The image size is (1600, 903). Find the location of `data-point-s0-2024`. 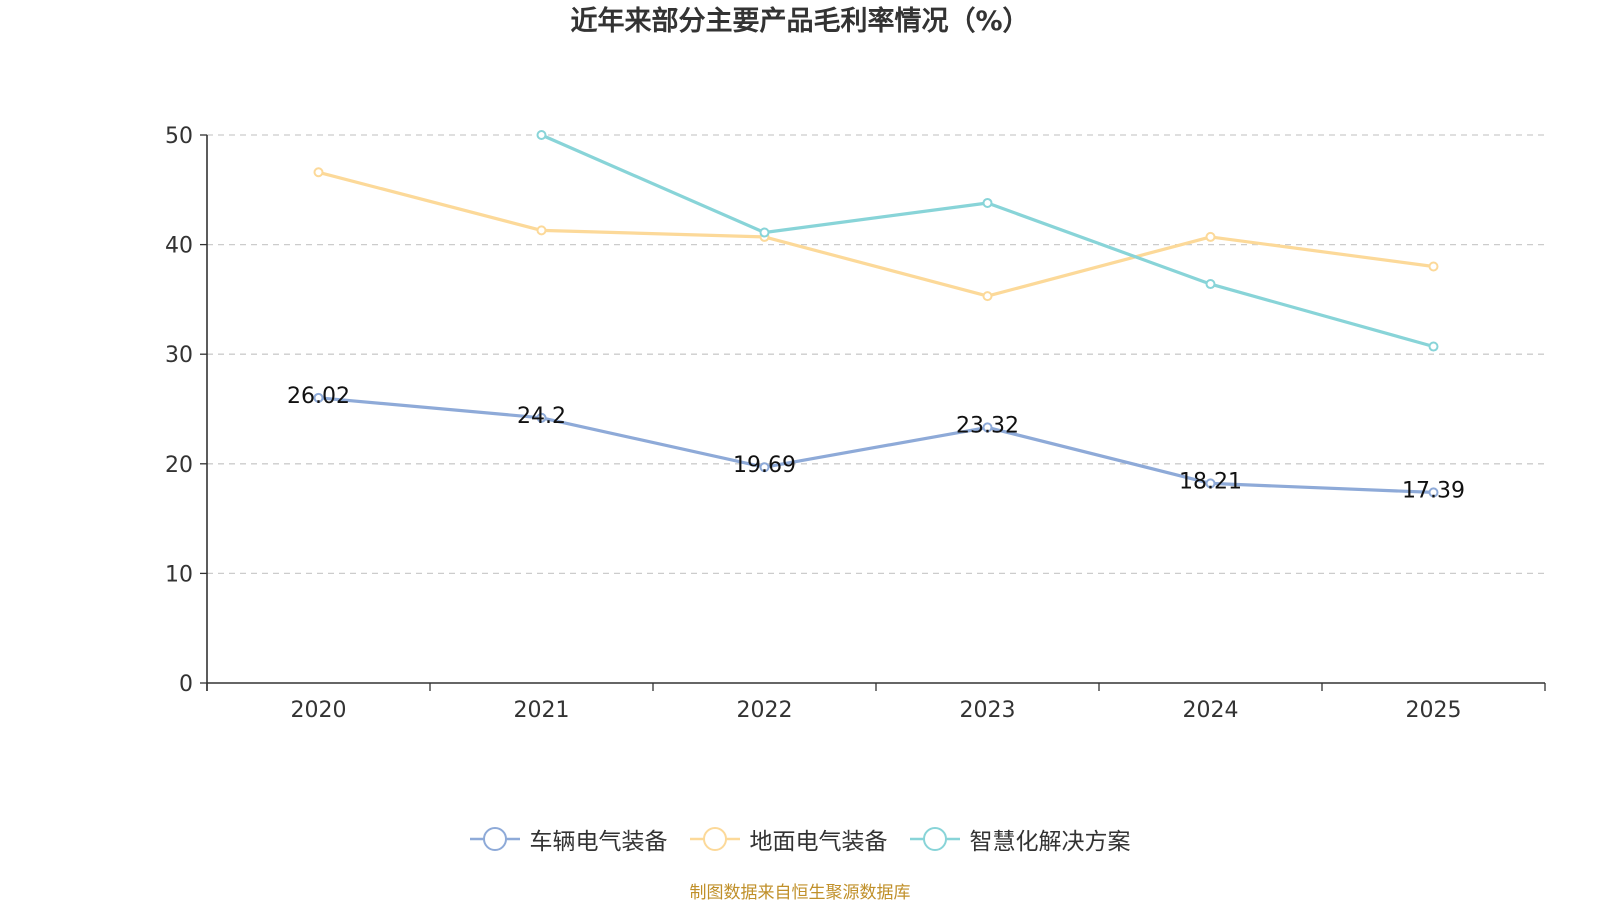

data-point-s0-2024 is located at coordinates (1210, 483).